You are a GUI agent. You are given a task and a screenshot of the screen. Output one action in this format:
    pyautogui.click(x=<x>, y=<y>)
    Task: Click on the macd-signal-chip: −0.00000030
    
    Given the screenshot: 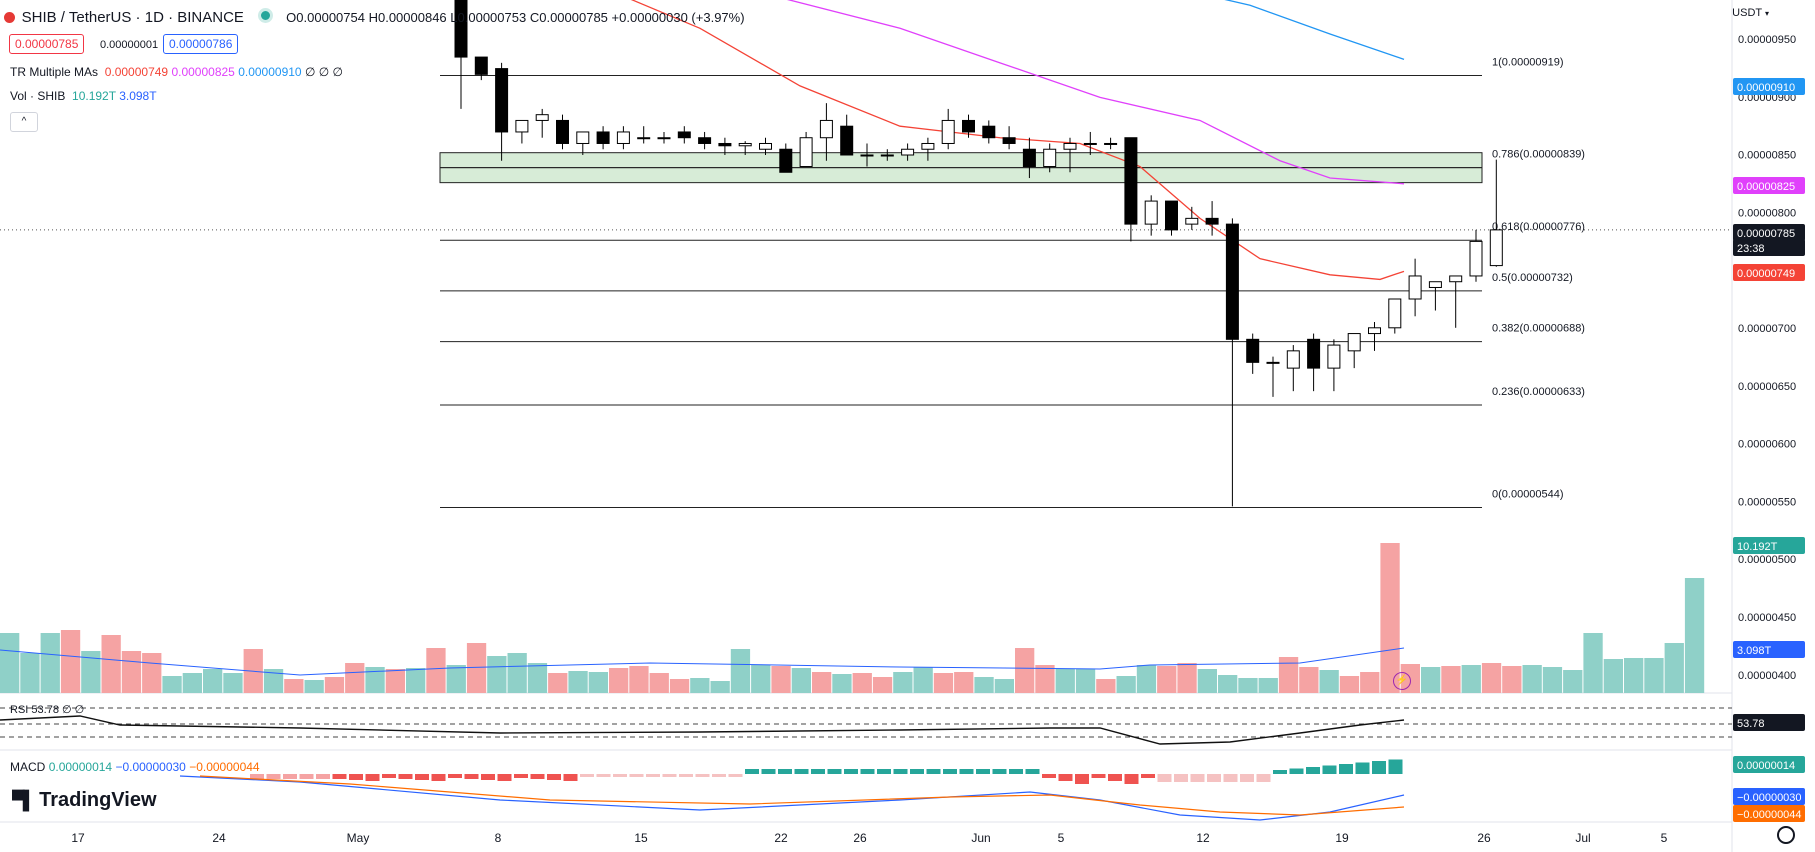 What is the action you would take?
    pyautogui.click(x=1769, y=798)
    